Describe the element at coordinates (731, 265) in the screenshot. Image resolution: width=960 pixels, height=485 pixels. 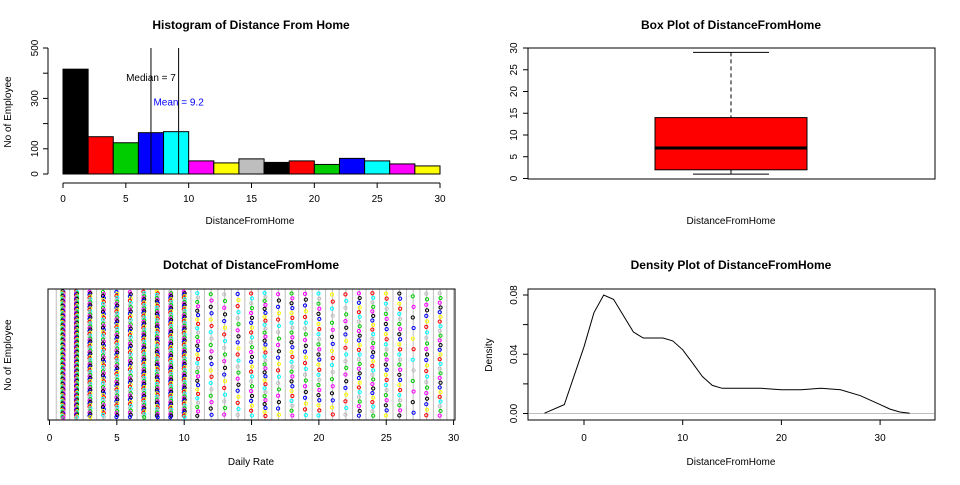
I see `density-title: Density Plot of DistanceFromHome` at that location.